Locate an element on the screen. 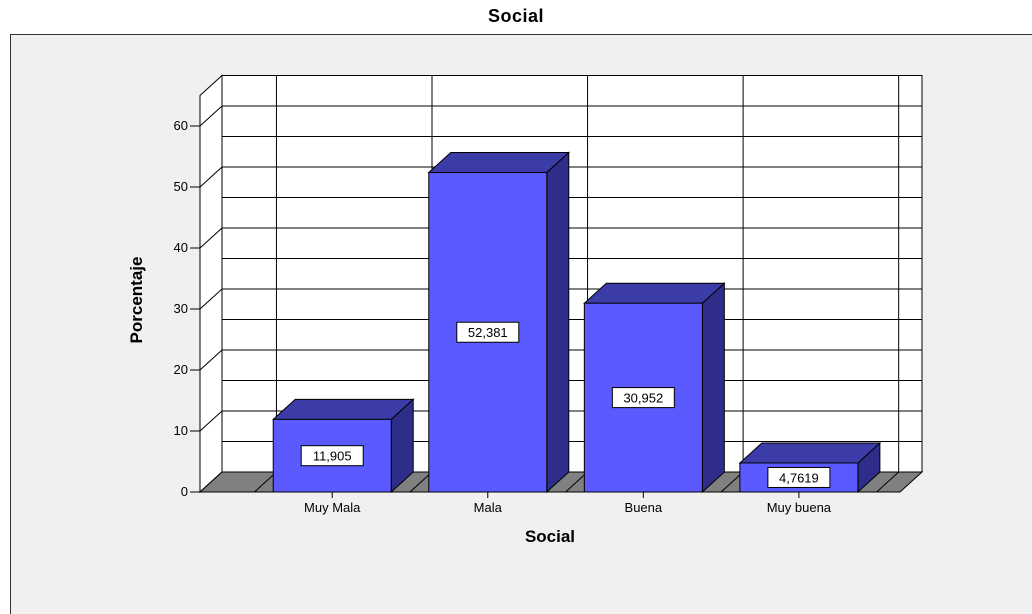 Image resolution: width=1032 pixels, height=614 pixels. y-tick-label: 0 is located at coordinates (184, 491).